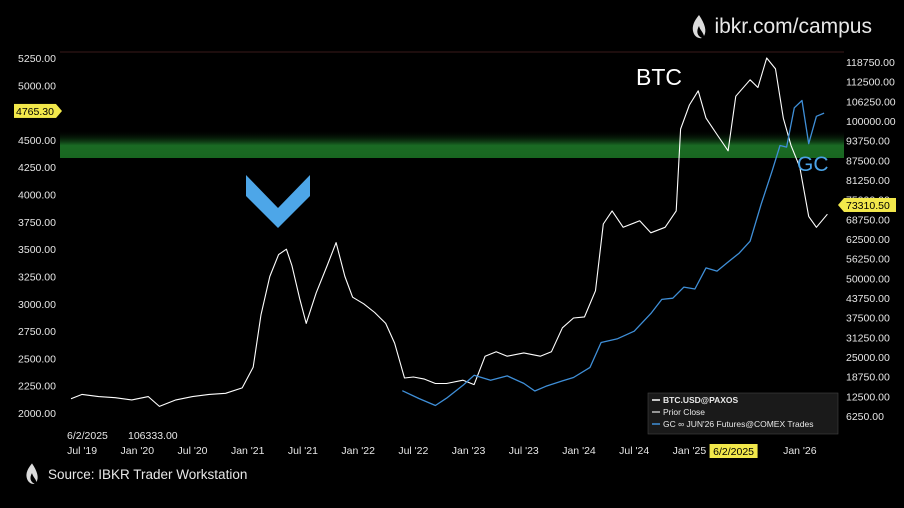 The height and width of the screenshot is (508, 904). What do you see at coordinates (793, 26) in the screenshot?
I see `brand-text: ibkr.com/campus` at bounding box center [793, 26].